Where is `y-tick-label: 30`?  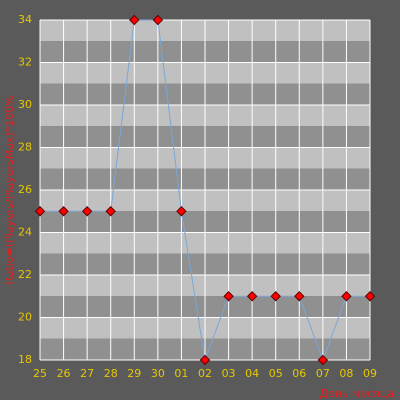
y-tick-label: 30 is located at coordinates (25, 104).